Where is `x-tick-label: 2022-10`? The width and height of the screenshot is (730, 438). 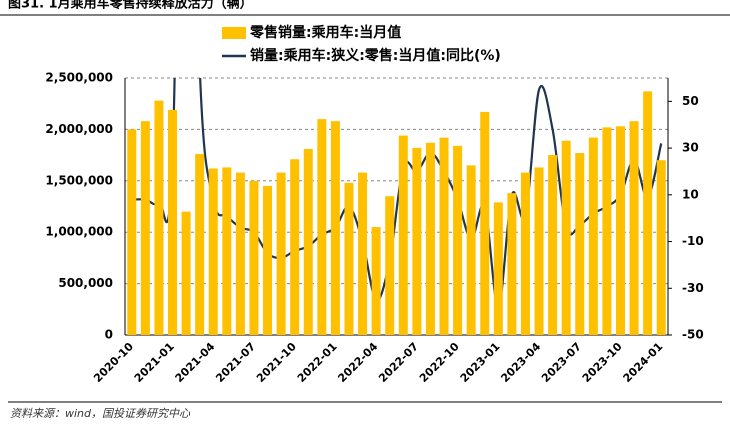
x-tick-label: 2022-10 is located at coordinates (439, 362).